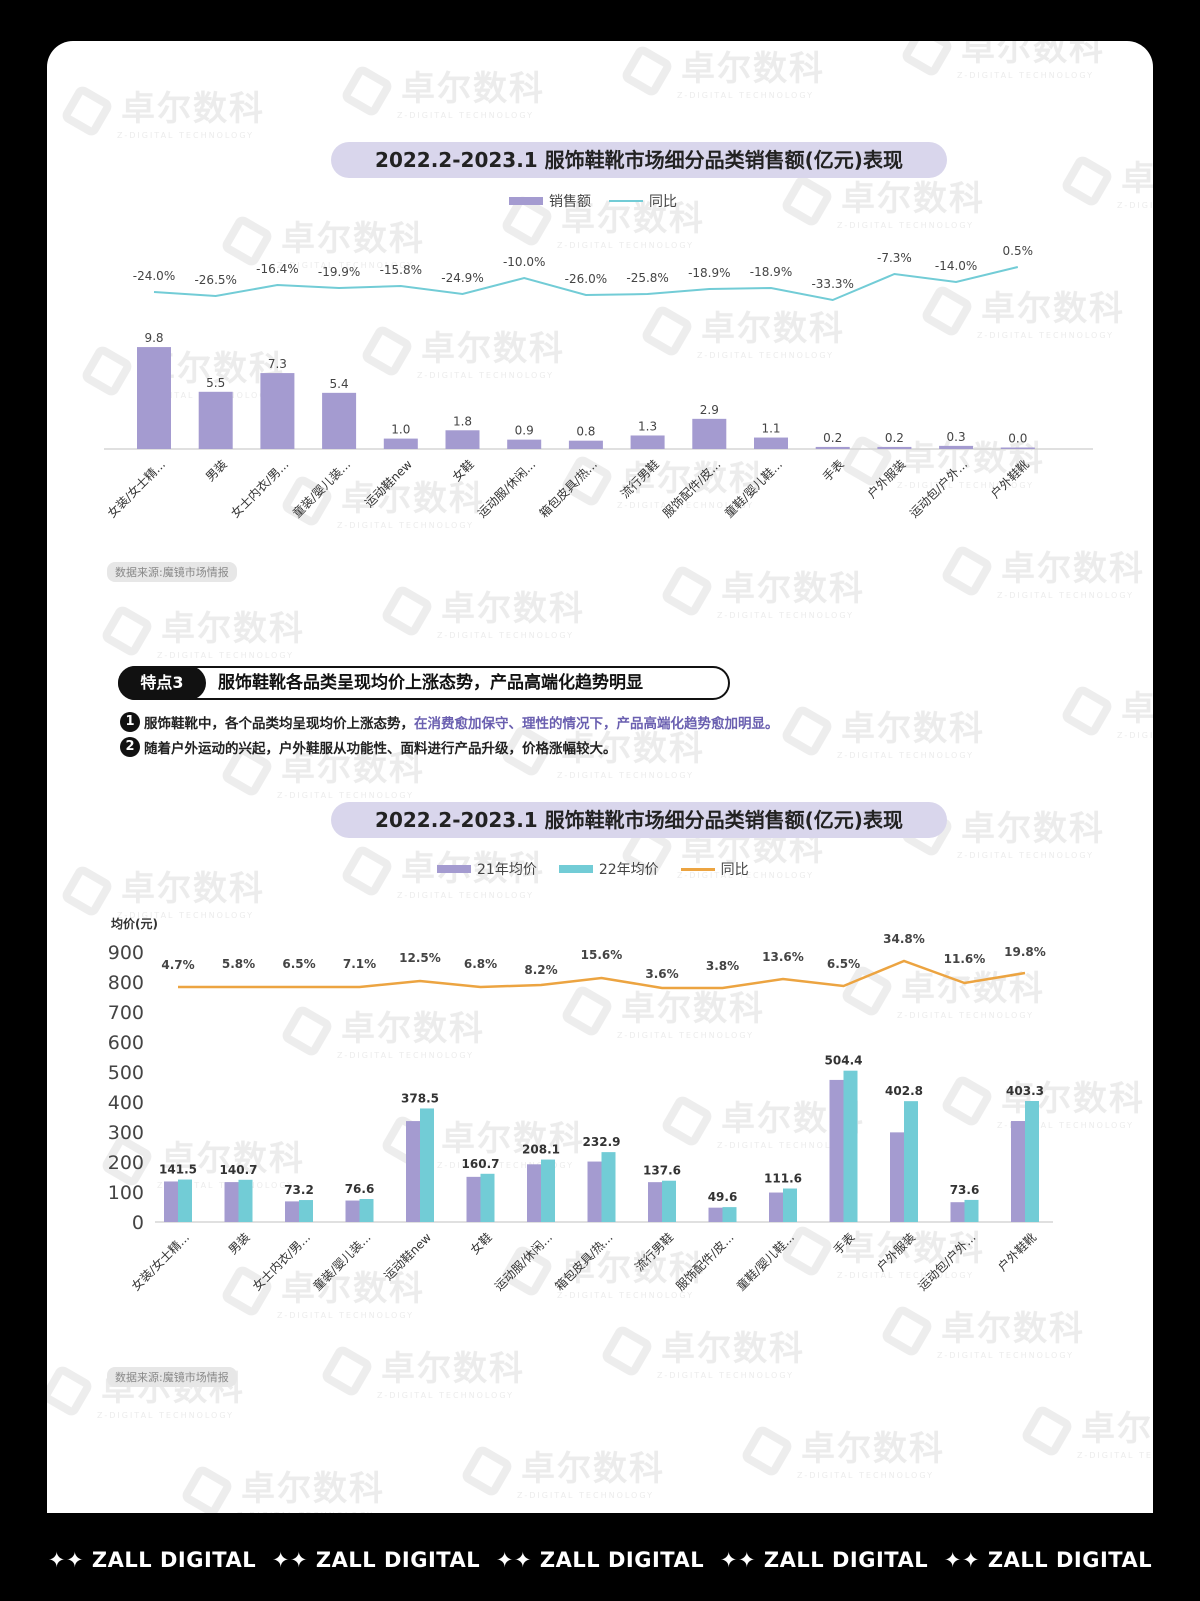  What do you see at coordinates (420, 1098) in the screenshot?
I see `svg-text: 378.5` at bounding box center [420, 1098].